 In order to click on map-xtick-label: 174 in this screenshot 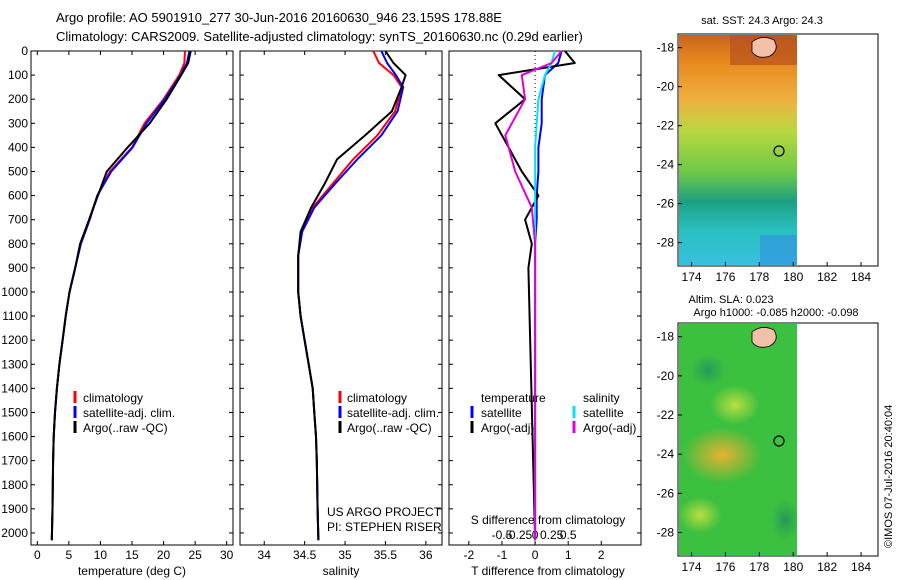, I will do `click(692, 277)`.